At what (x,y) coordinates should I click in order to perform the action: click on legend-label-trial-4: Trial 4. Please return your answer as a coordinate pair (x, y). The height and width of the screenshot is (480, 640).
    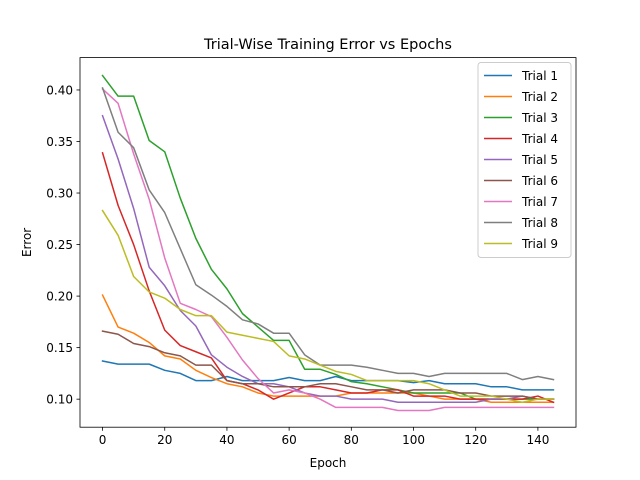
    Looking at the image, I should click on (539, 139).